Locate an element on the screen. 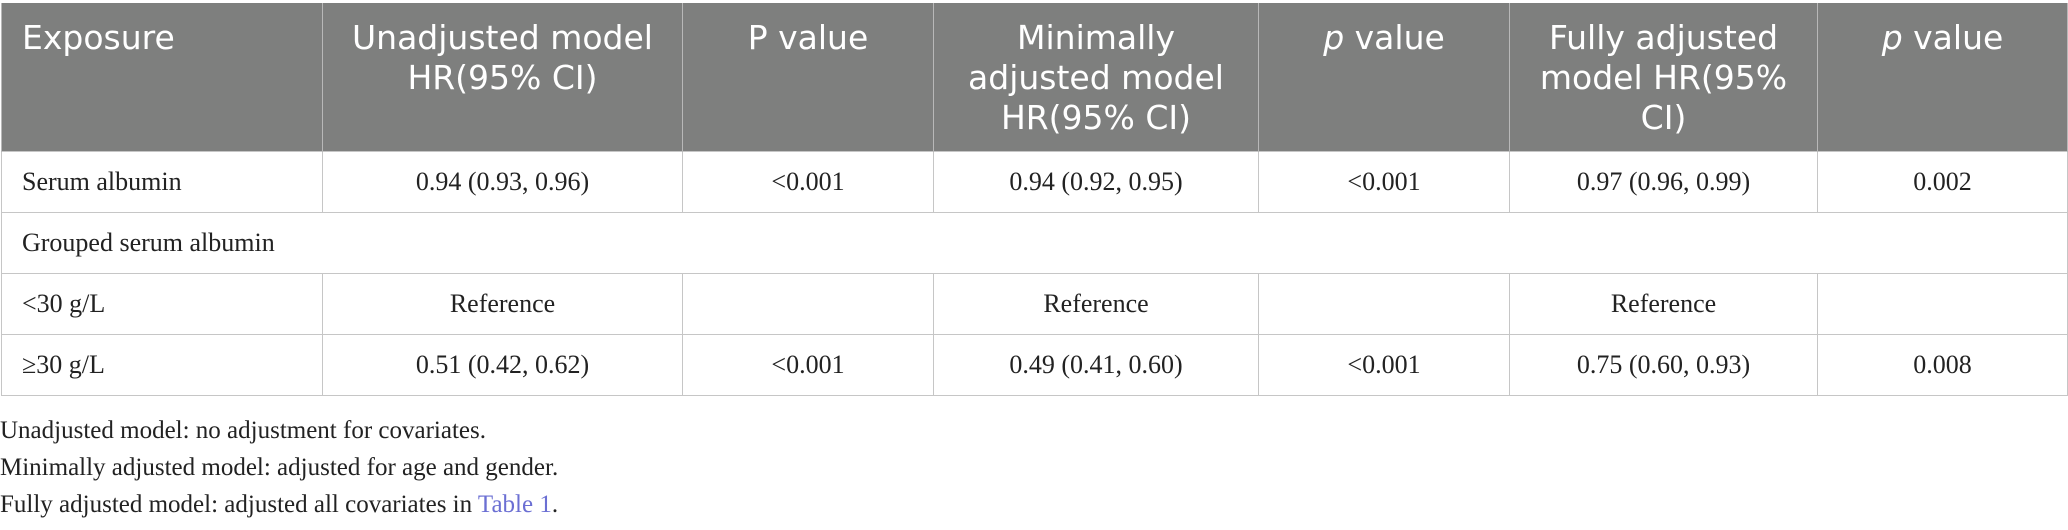 This screenshot has height=530, width=2068. table-cell: 0.51 (0.42, 0.62) is located at coordinates (502, 365).